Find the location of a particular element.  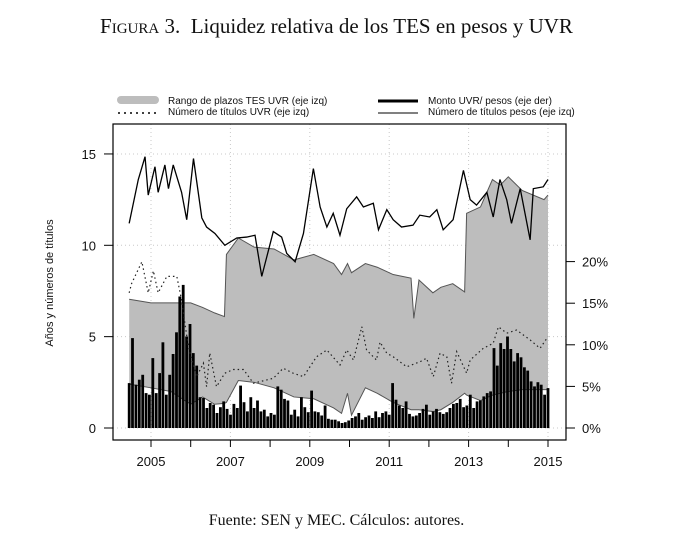

x-tick-label: 2005 is located at coordinates (151, 461).